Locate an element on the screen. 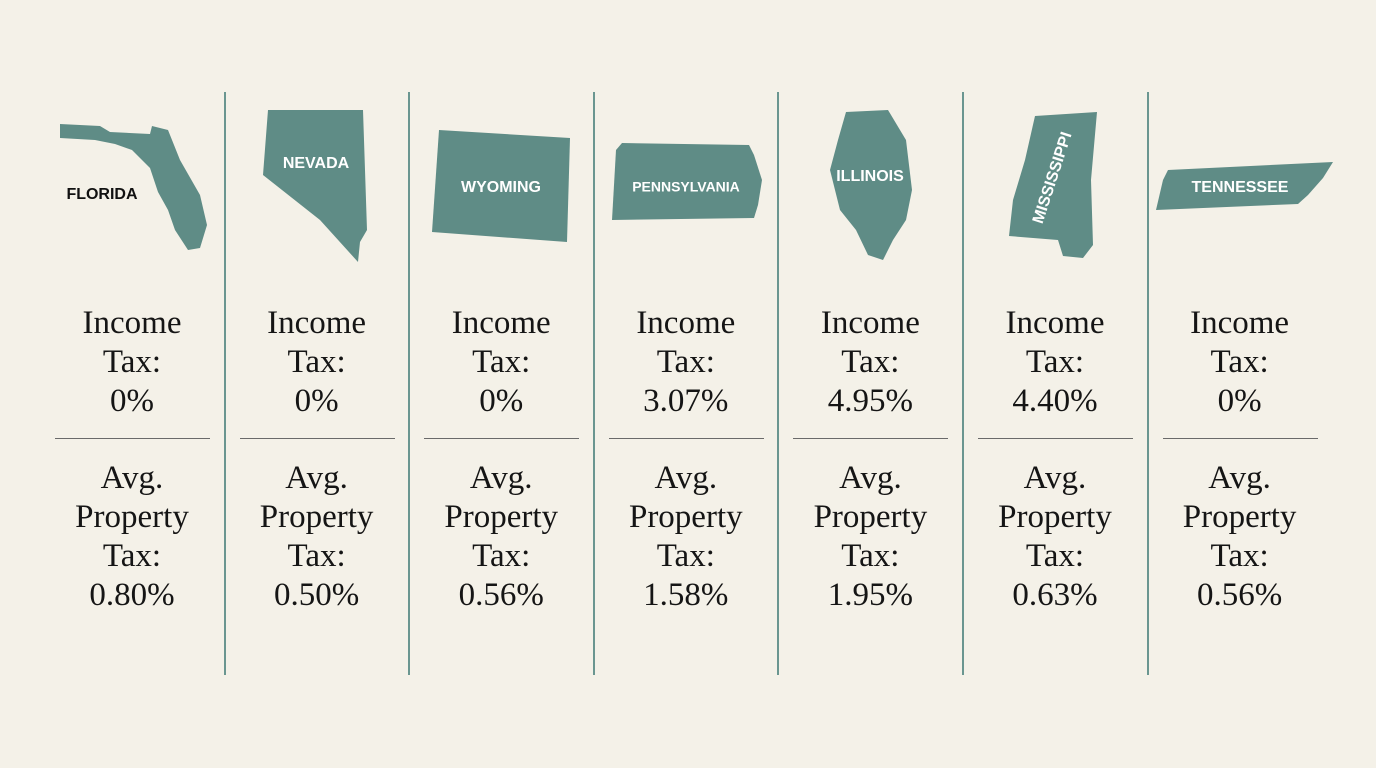  state-map: TENNESSEE is located at coordinates (1244, 186).